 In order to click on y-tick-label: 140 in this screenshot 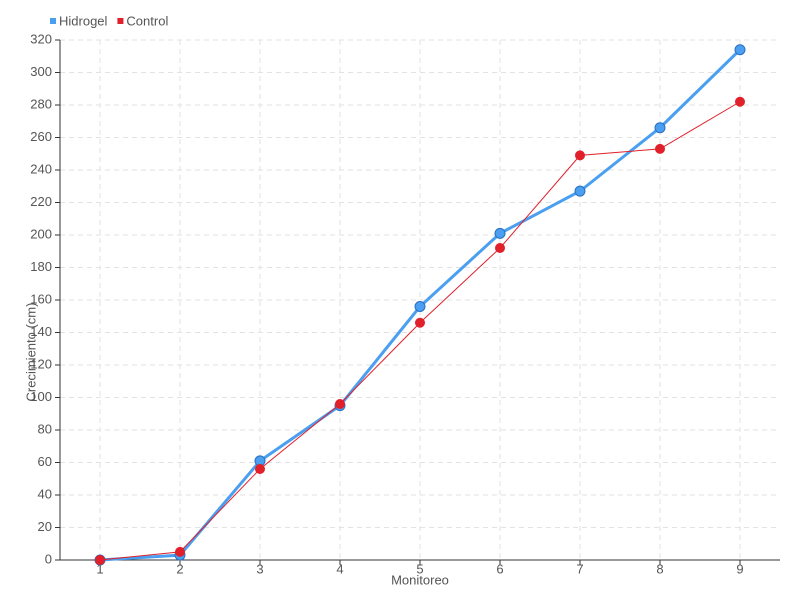, I will do `click(41, 331)`.